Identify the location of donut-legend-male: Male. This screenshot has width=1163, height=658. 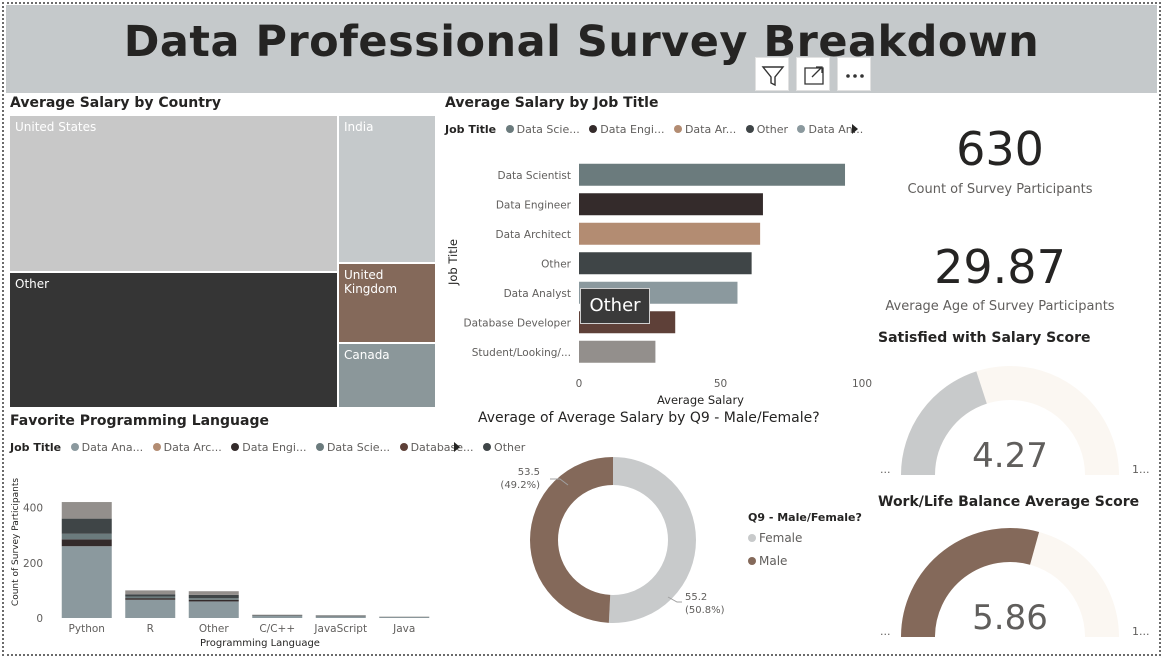
(767, 561).